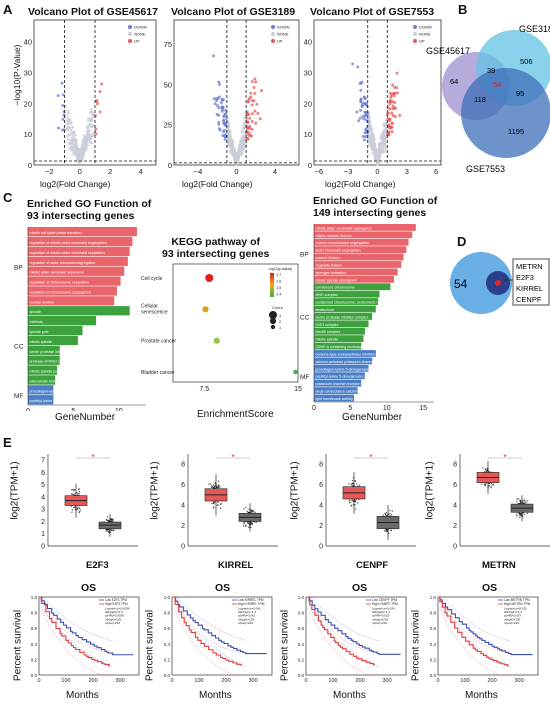  What do you see at coordinates (19, 333) in the screenshot?
I see `go-category-labels: BP CC MF` at bounding box center [19, 333].